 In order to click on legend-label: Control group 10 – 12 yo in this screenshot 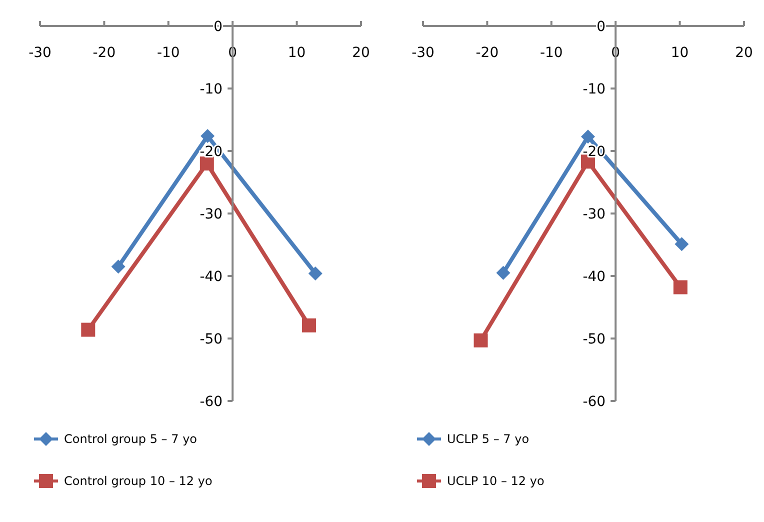, I will do `click(138, 481)`.